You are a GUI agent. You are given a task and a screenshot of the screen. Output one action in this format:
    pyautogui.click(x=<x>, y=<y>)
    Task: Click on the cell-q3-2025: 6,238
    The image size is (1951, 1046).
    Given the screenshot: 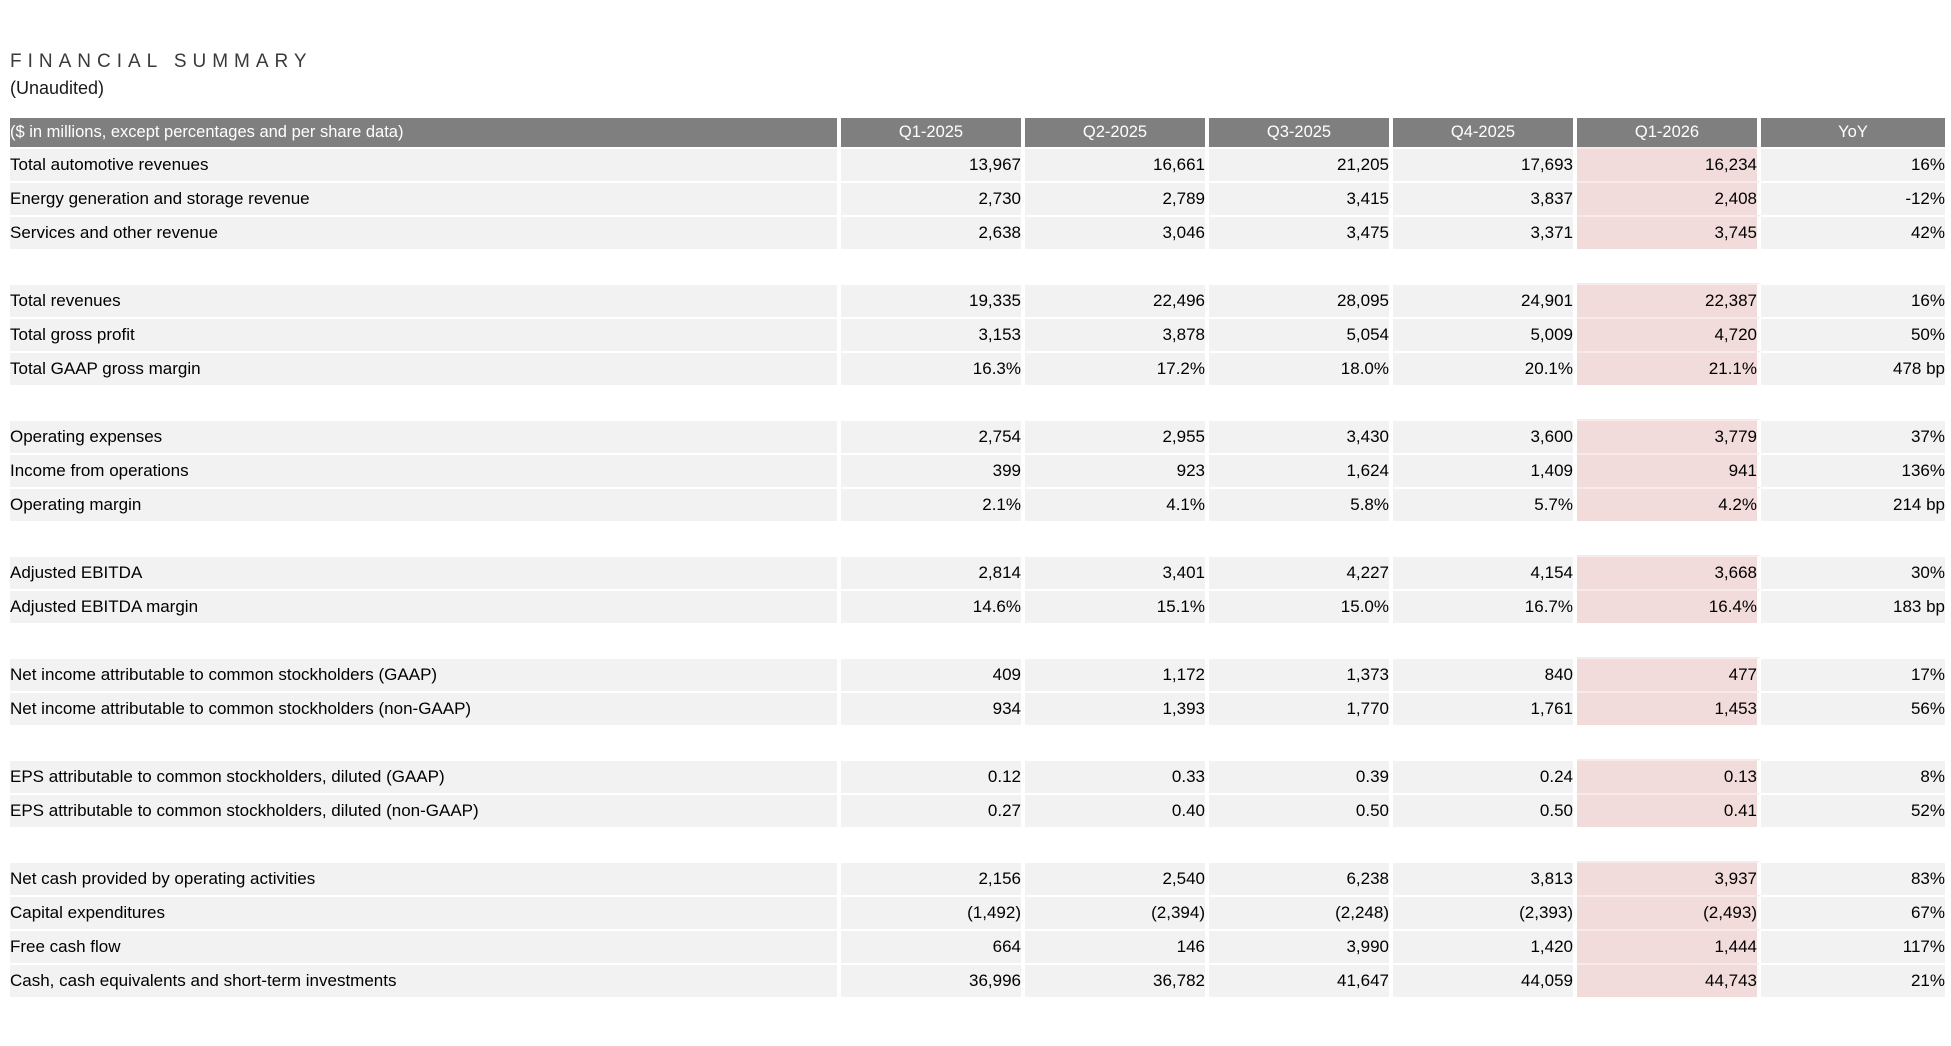 What is the action you would take?
    pyautogui.click(x=1301, y=878)
    